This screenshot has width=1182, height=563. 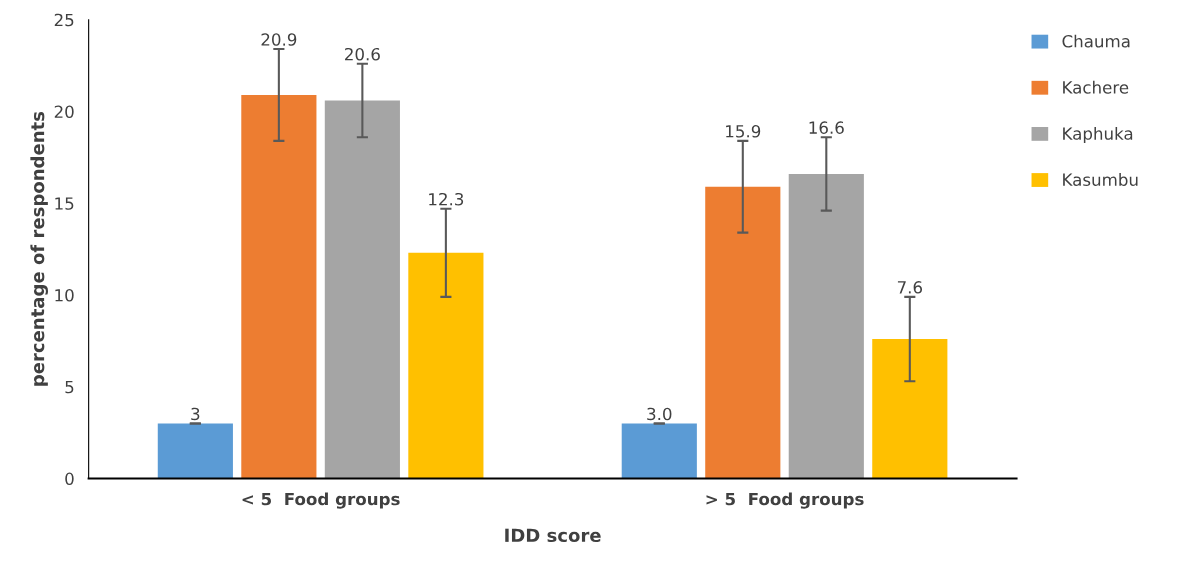 I want to click on y-tick-label: 25, so click(x=64, y=20).